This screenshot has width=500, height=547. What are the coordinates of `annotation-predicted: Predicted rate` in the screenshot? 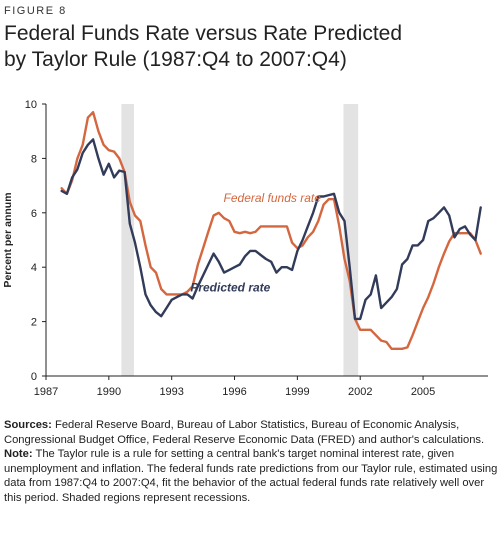 It's located at (230, 288).